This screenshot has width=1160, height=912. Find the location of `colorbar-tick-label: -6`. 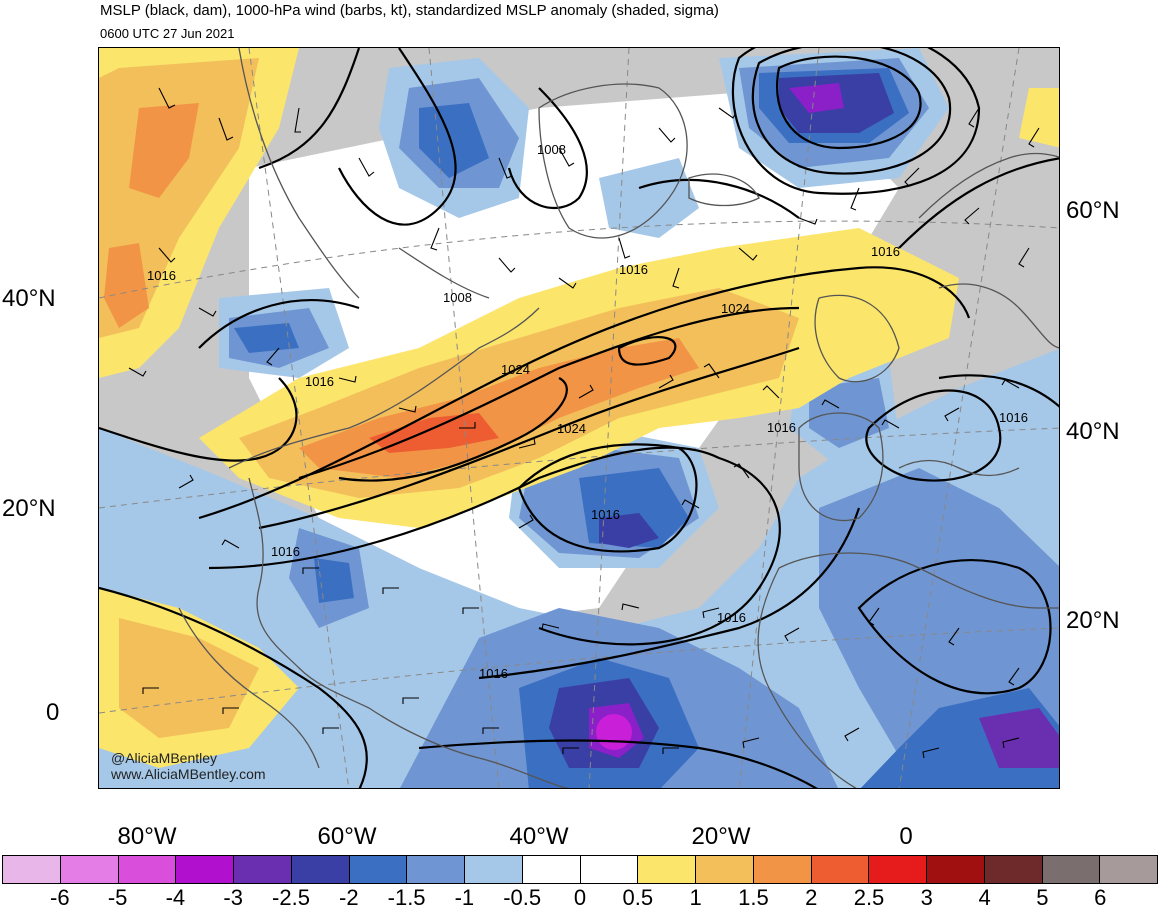

colorbar-tick-label: -6 is located at coordinates (60, 897).